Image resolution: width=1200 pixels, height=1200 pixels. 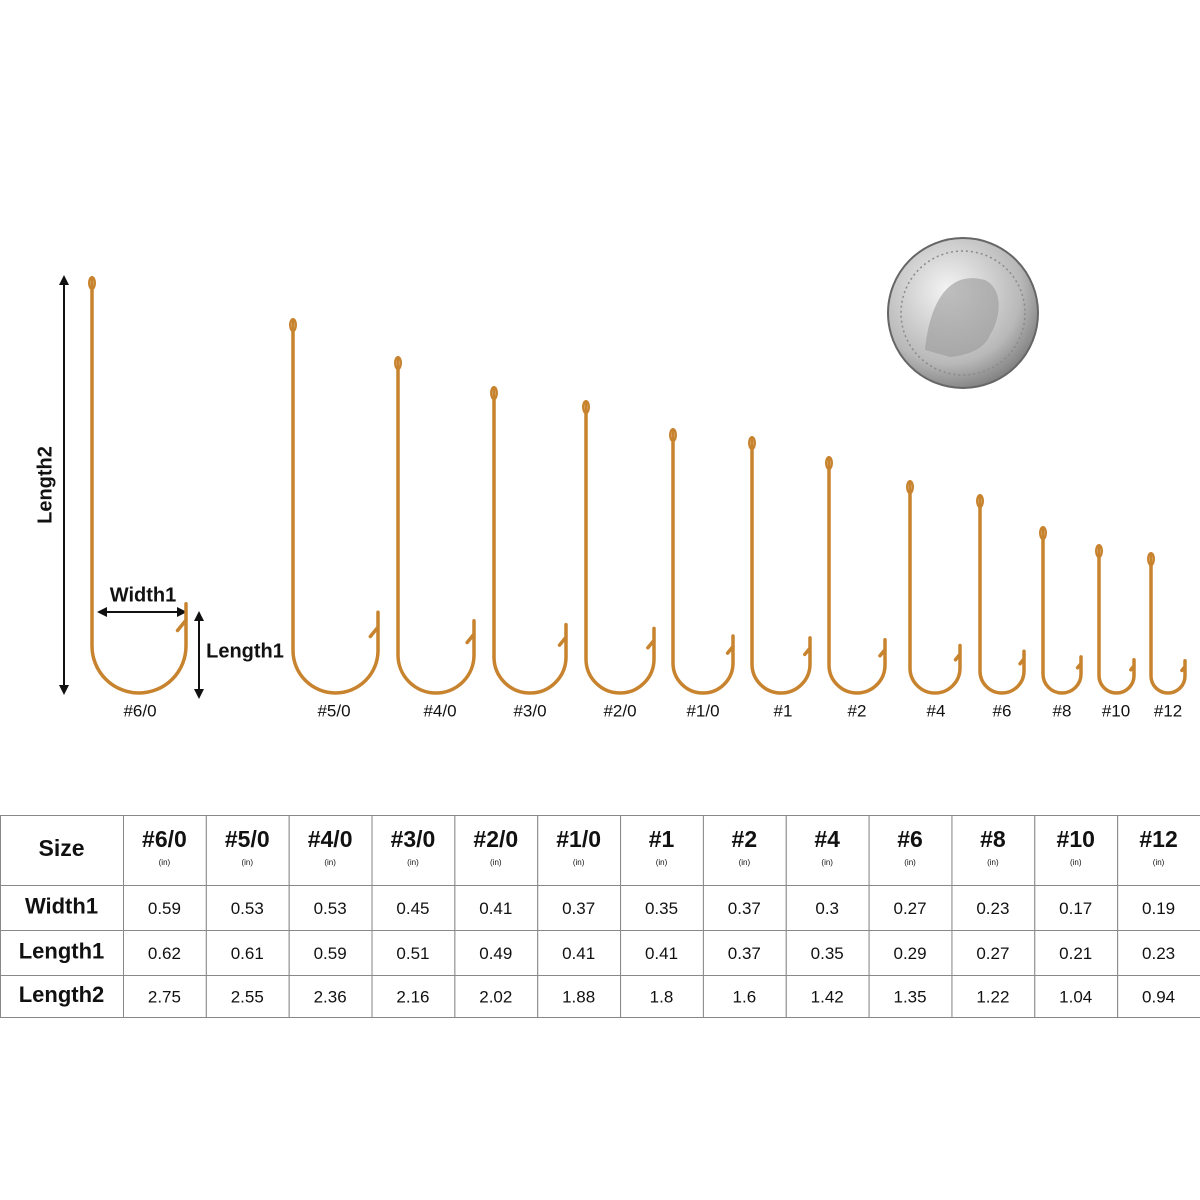 I want to click on row-label: Length2, so click(x=62, y=994).